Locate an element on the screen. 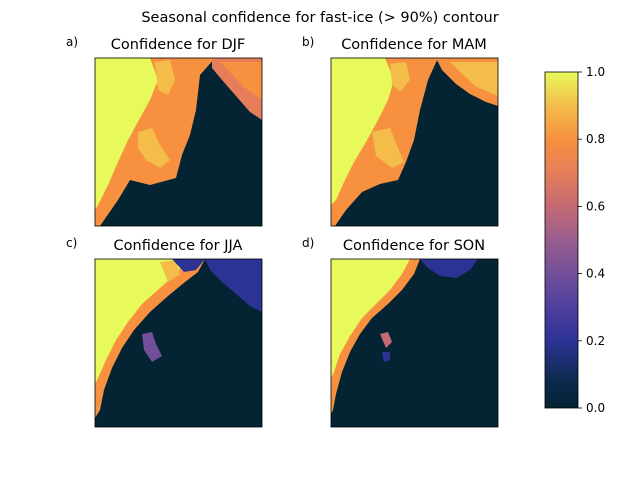  panel-label-d: d) is located at coordinates (308, 243).